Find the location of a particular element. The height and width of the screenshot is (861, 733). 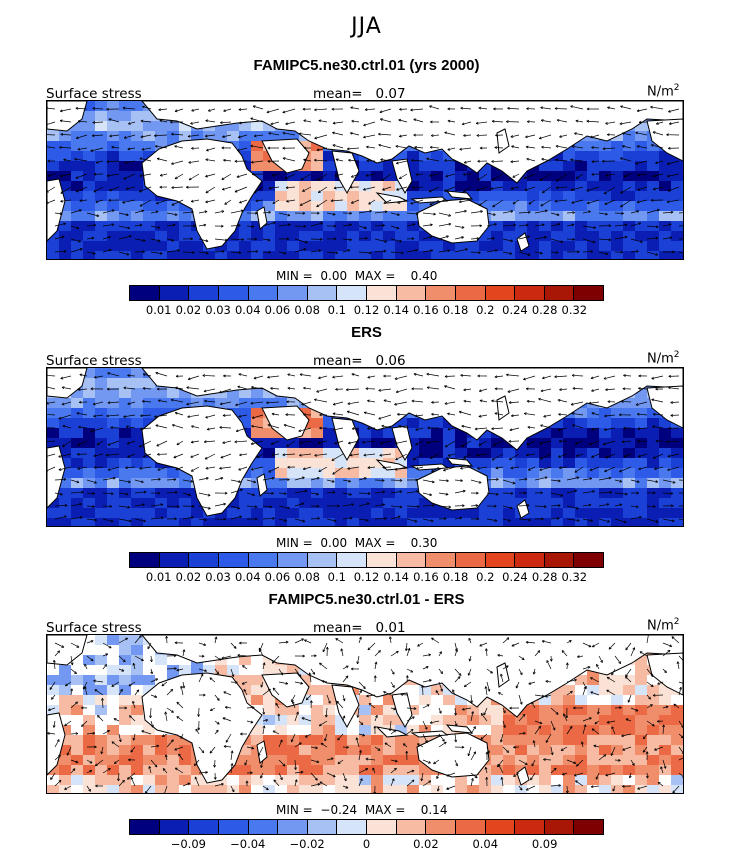

colorbar-tick-label: 0.24 is located at coordinates (515, 310).